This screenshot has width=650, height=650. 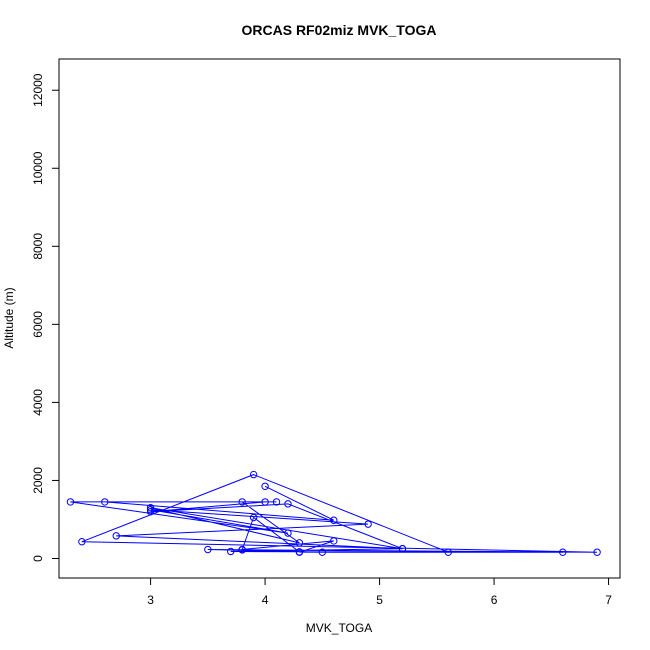 I want to click on y-tick-label: 8000, so click(x=38, y=246).